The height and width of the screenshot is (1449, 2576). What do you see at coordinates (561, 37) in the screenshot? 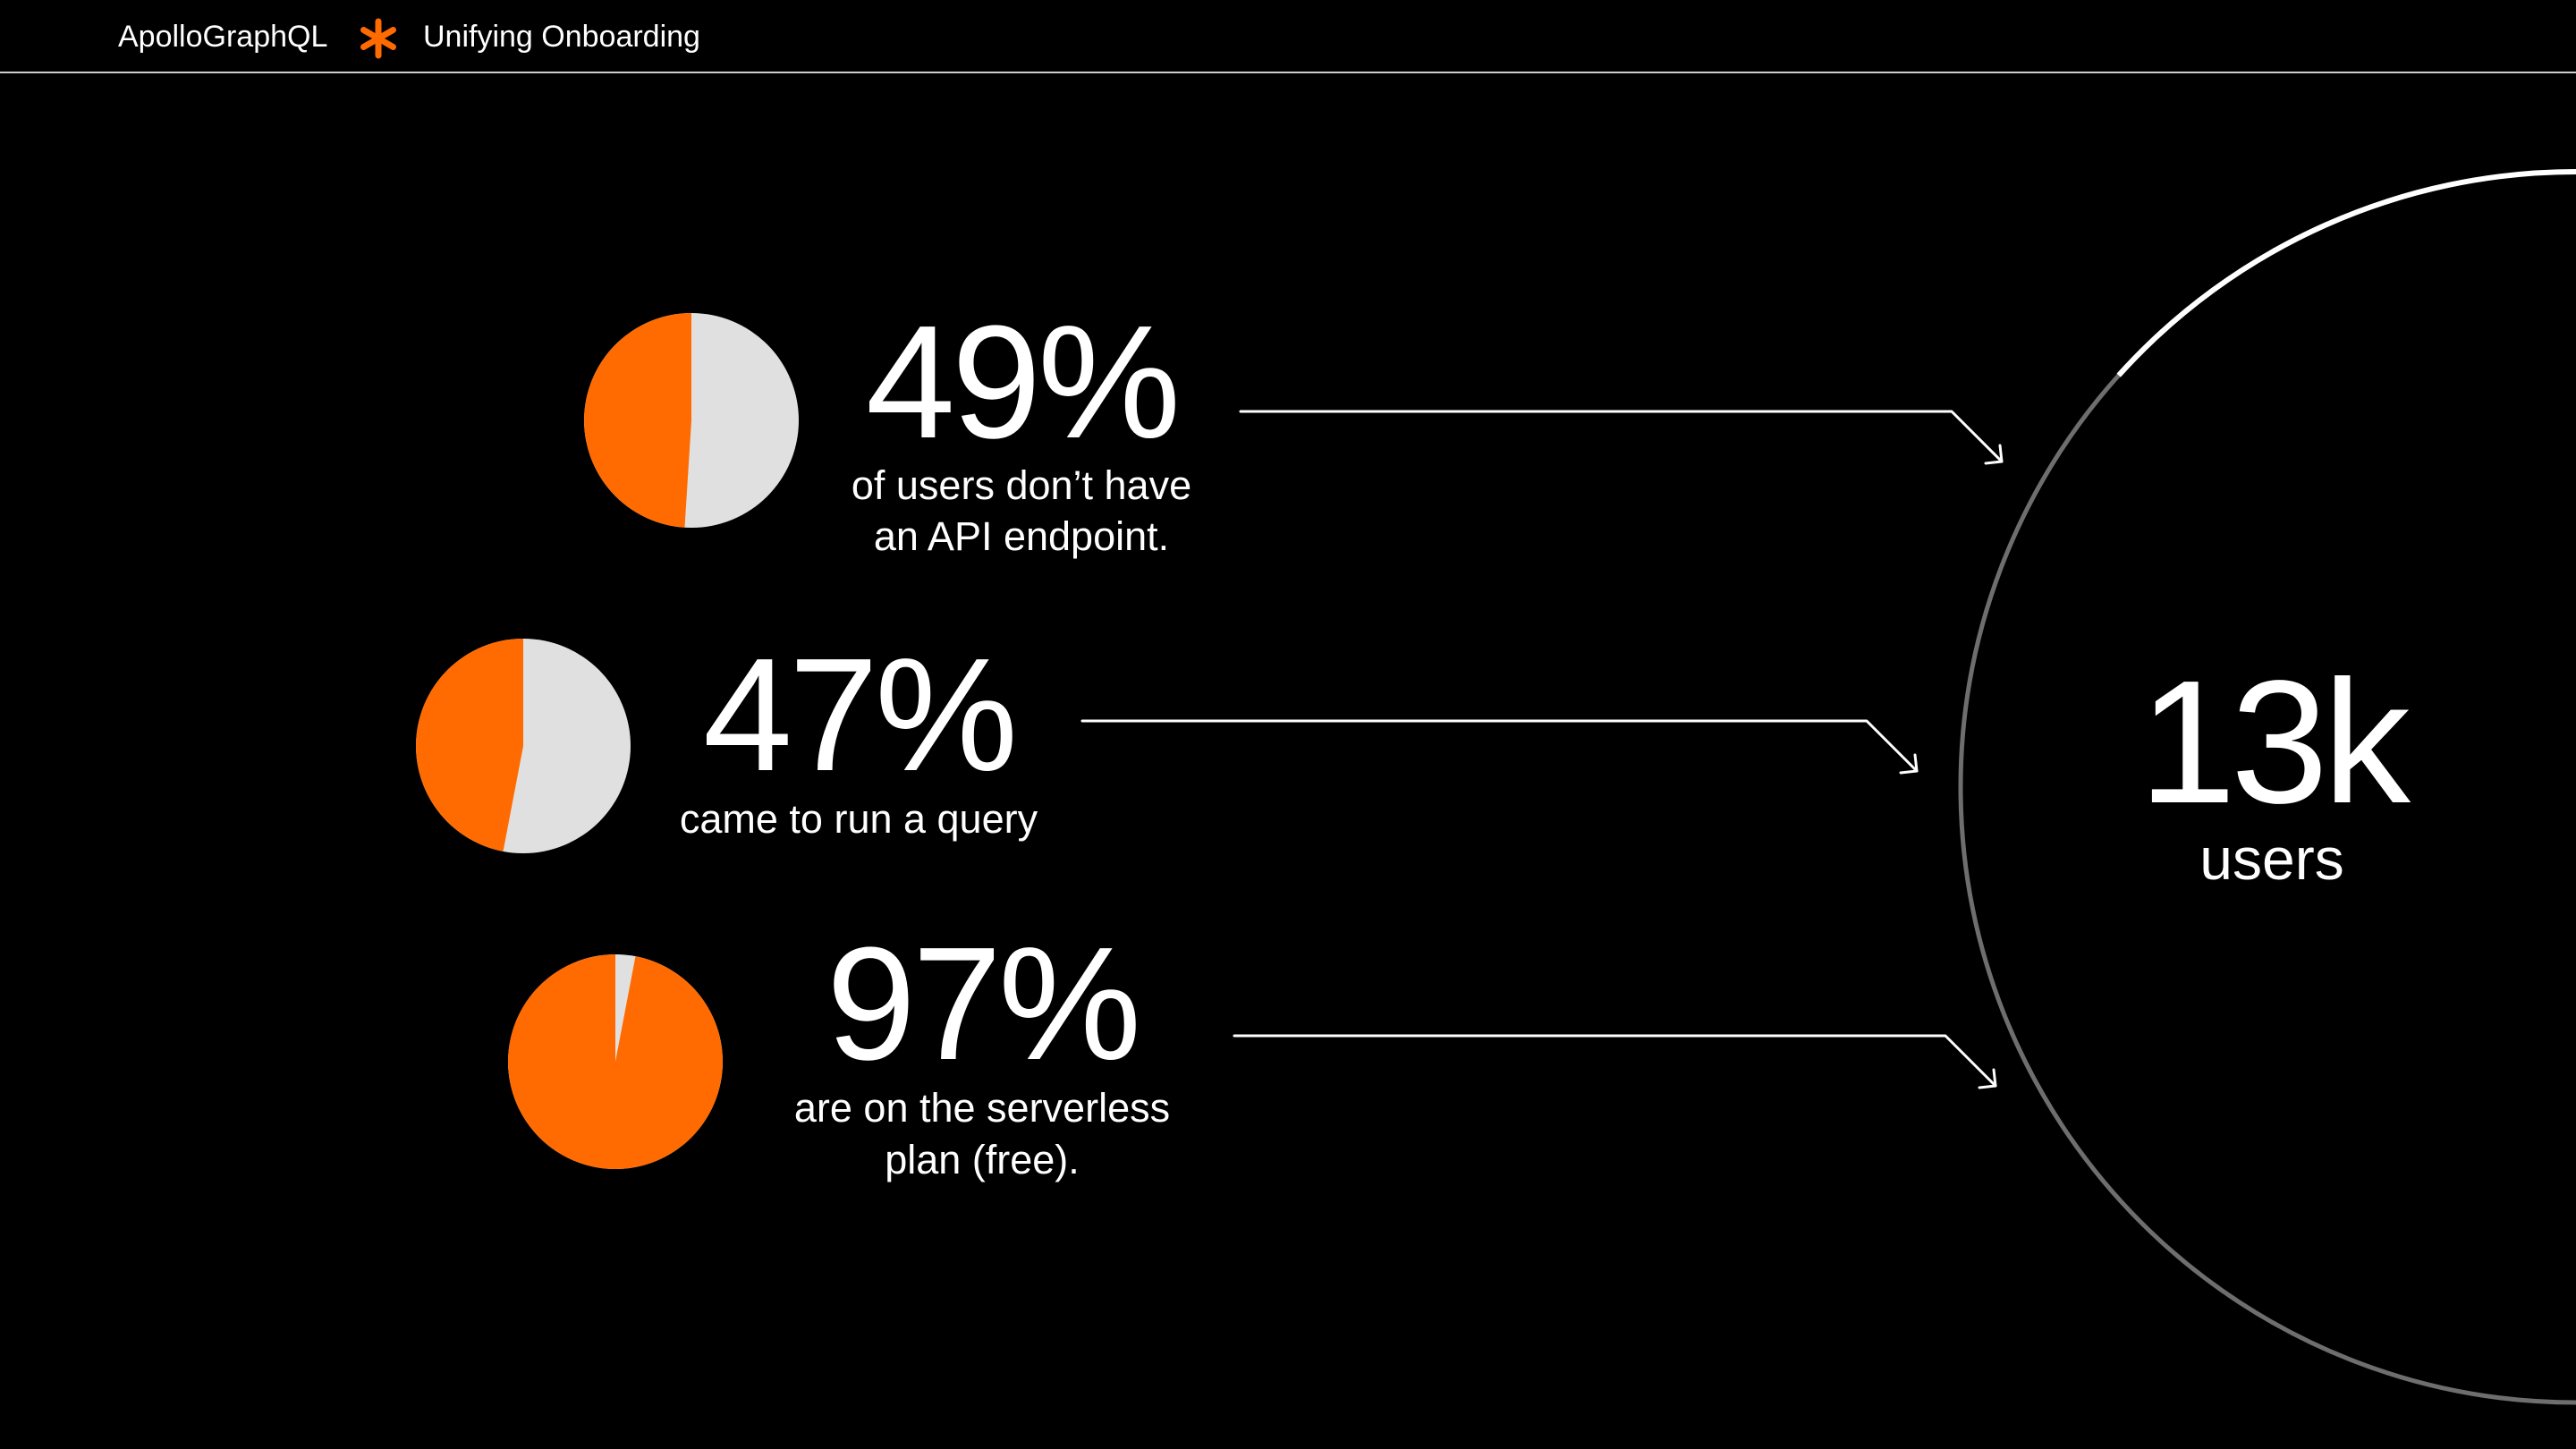
I see `deck-title: Unifying Onboarding` at bounding box center [561, 37].